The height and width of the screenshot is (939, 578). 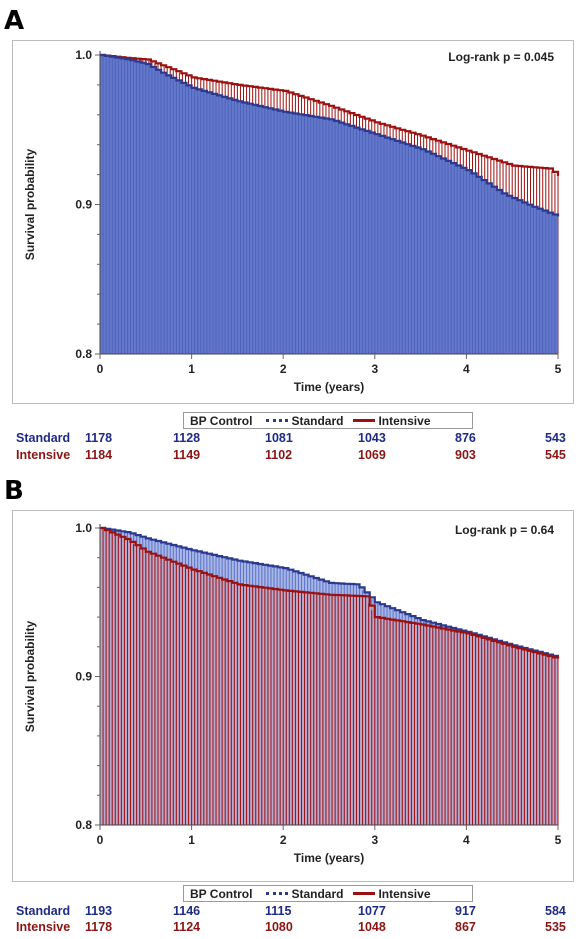 What do you see at coordinates (465, 455) in the screenshot?
I see `risk-value: 903` at bounding box center [465, 455].